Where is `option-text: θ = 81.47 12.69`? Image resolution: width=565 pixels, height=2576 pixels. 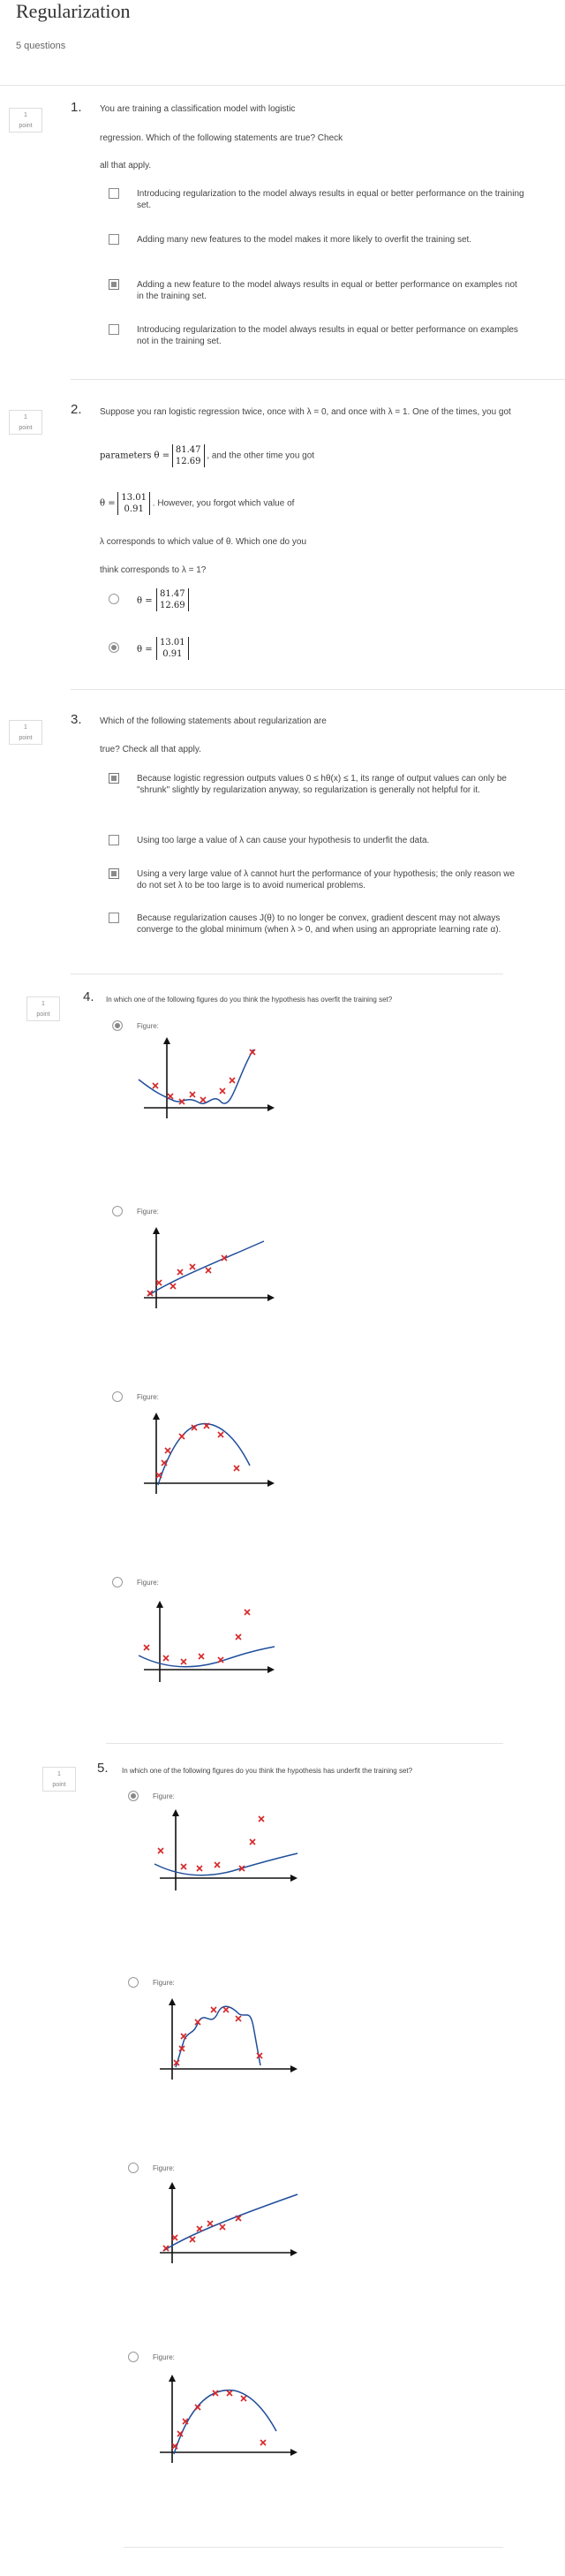 option-text: θ = 81.47 12.69 is located at coordinates (163, 599).